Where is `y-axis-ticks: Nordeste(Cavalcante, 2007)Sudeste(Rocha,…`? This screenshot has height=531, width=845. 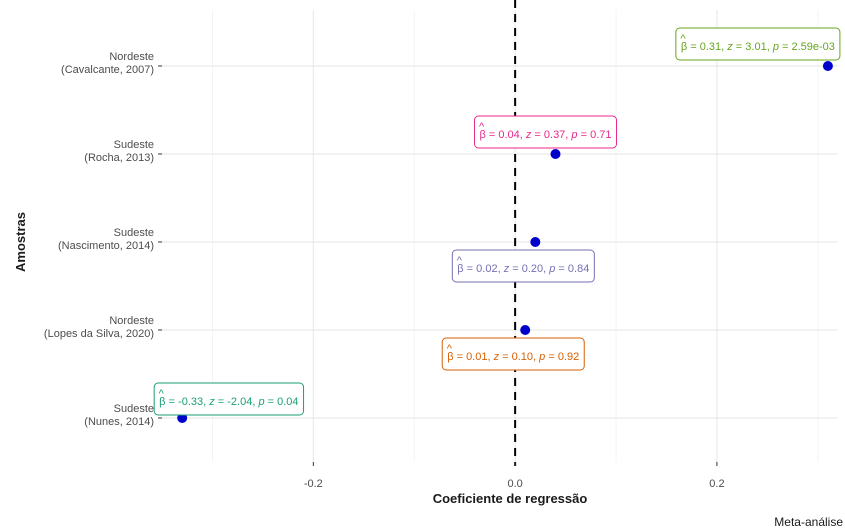 y-axis-ticks: Nordeste(Cavalcante, 2007)Sudeste(Rocha,… is located at coordinates (103, 239).